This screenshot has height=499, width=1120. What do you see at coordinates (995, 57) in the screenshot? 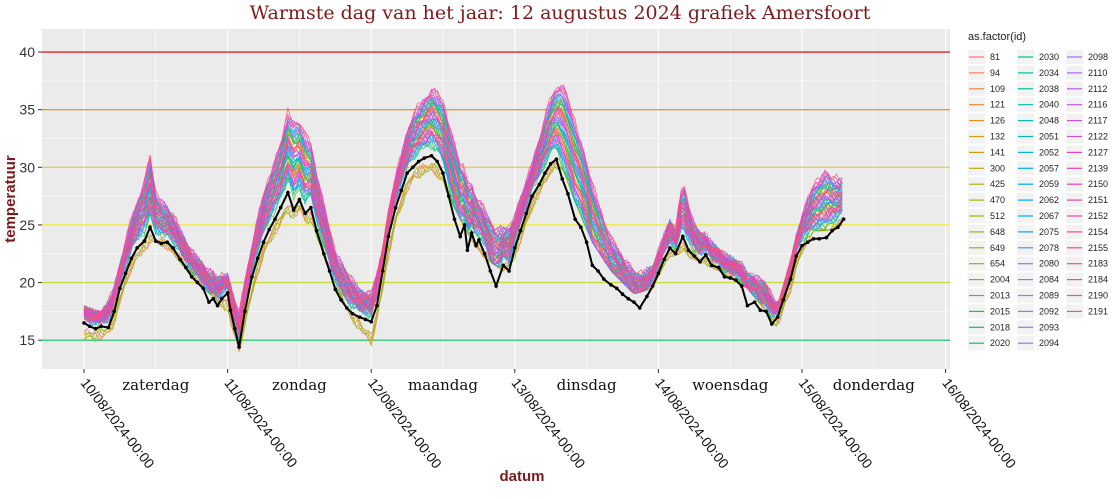
I see `legend-label: 81` at bounding box center [995, 57].